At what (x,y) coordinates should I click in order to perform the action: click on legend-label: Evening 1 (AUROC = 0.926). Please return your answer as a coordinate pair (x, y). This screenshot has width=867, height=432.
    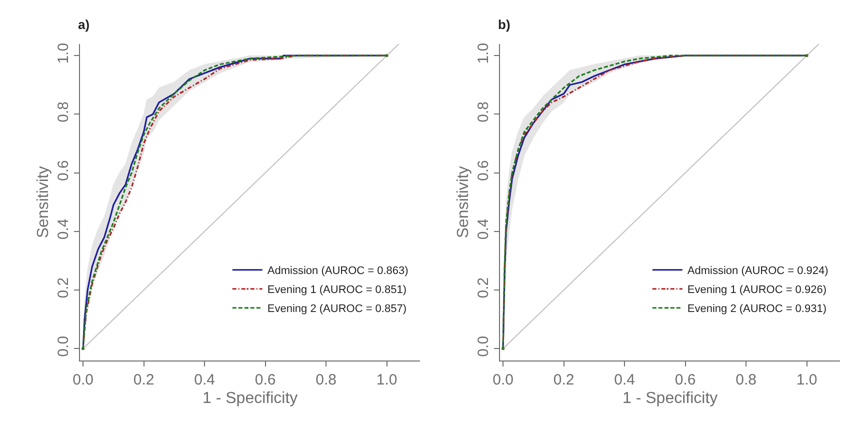
    Looking at the image, I should click on (757, 290).